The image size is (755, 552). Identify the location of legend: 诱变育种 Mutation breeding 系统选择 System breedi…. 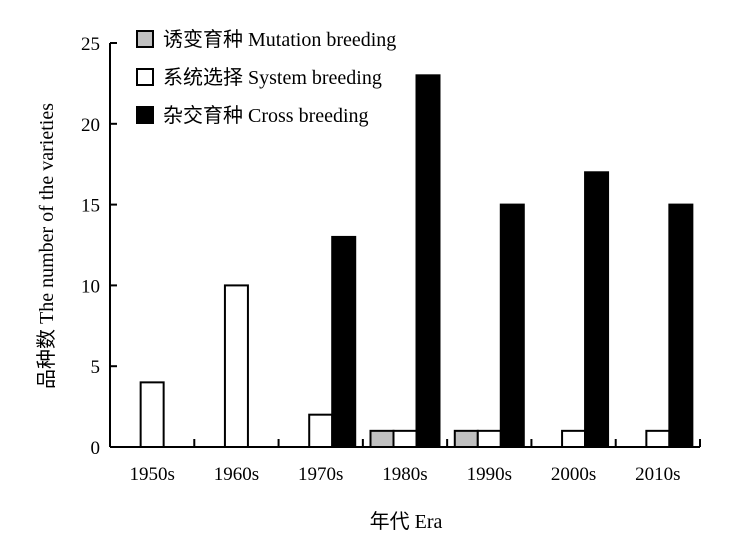
(266, 77).